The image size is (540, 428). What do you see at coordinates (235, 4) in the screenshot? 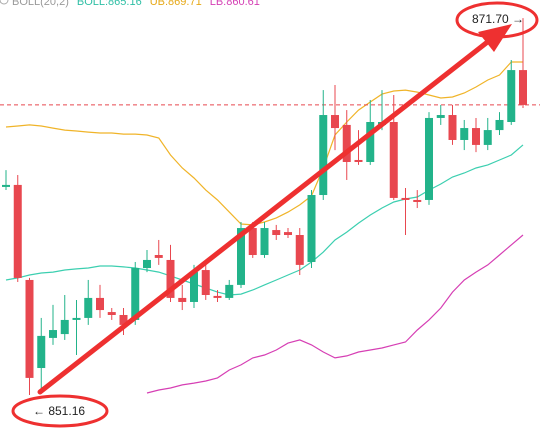
I see `header-label: LB:860.61` at bounding box center [235, 4].